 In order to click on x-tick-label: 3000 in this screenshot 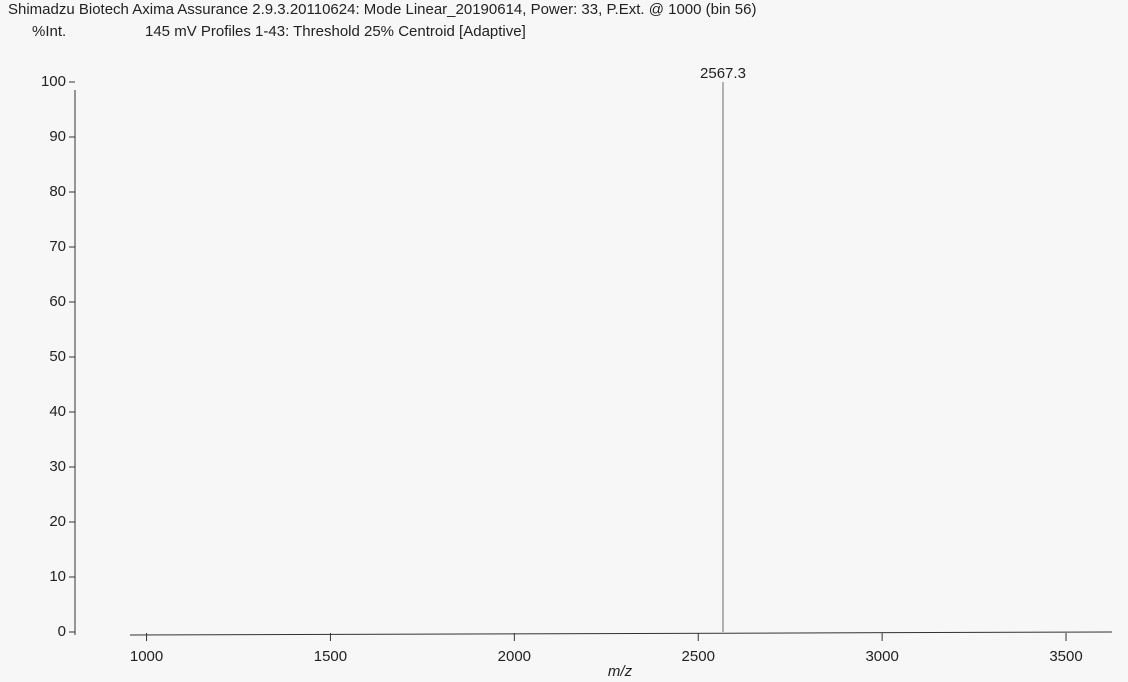, I will do `click(881, 656)`.